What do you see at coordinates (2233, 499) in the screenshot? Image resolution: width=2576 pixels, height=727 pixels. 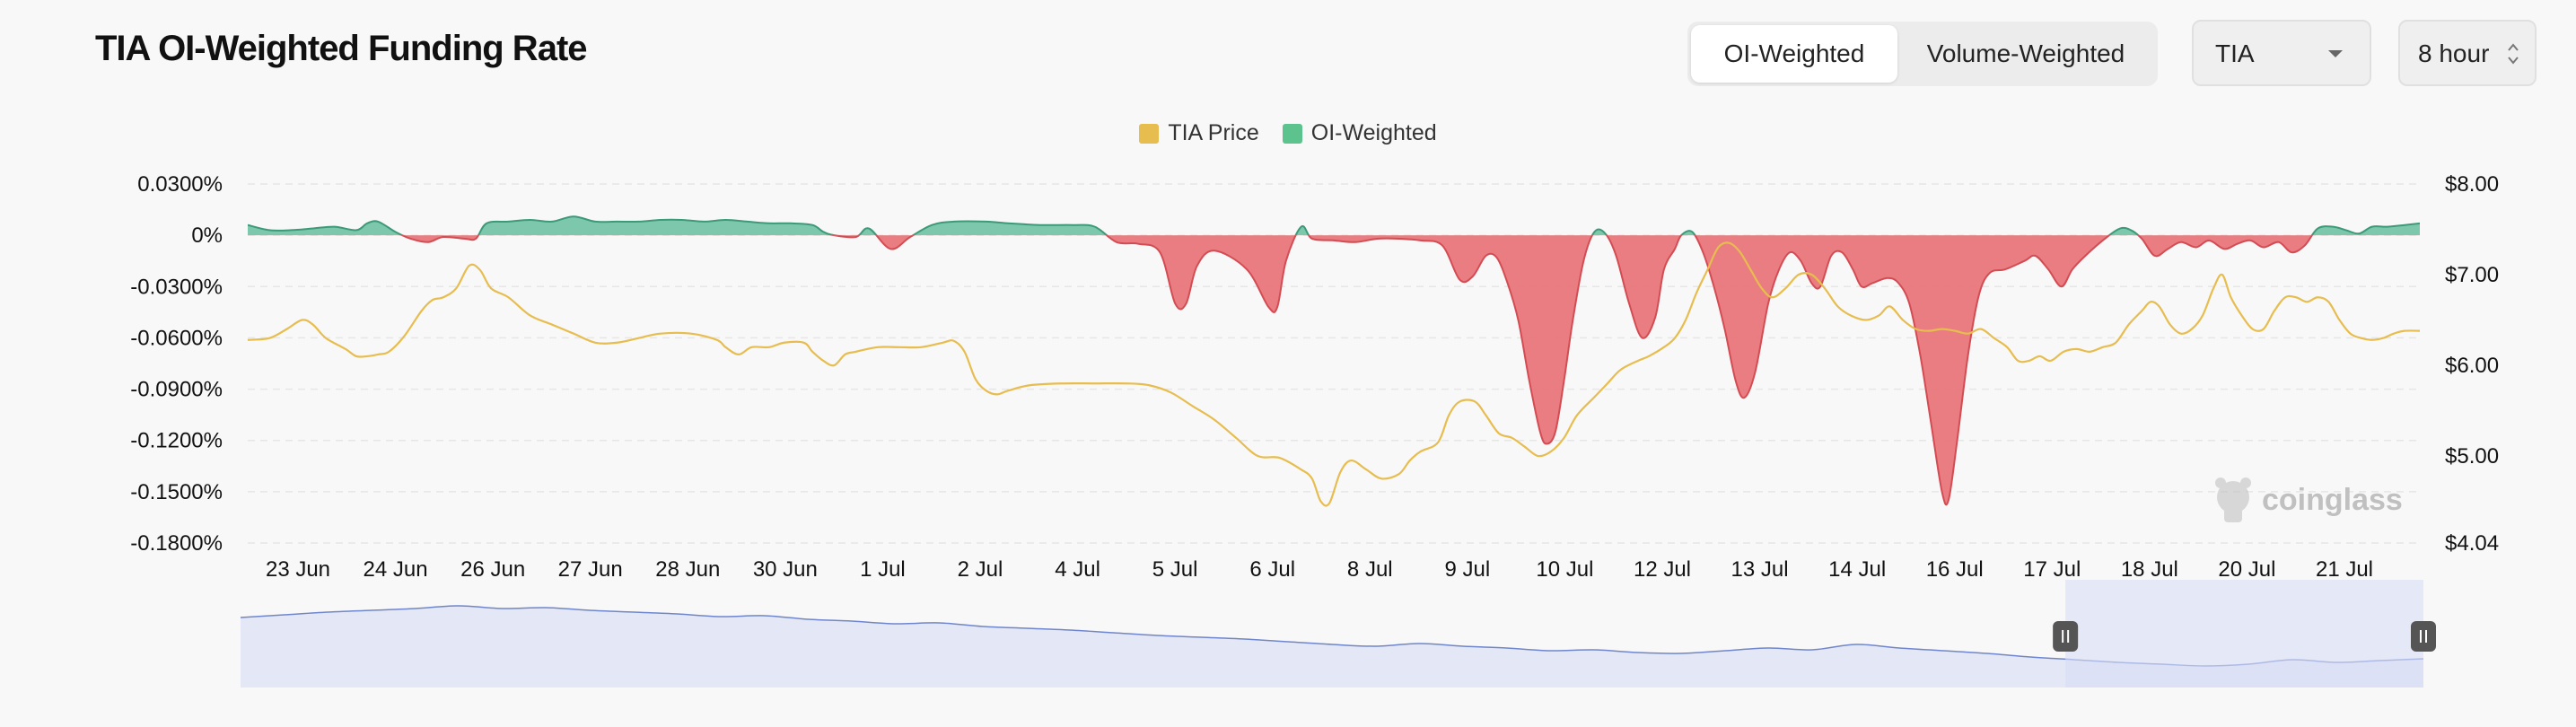 I see `coinglass-logo-icon` at bounding box center [2233, 499].